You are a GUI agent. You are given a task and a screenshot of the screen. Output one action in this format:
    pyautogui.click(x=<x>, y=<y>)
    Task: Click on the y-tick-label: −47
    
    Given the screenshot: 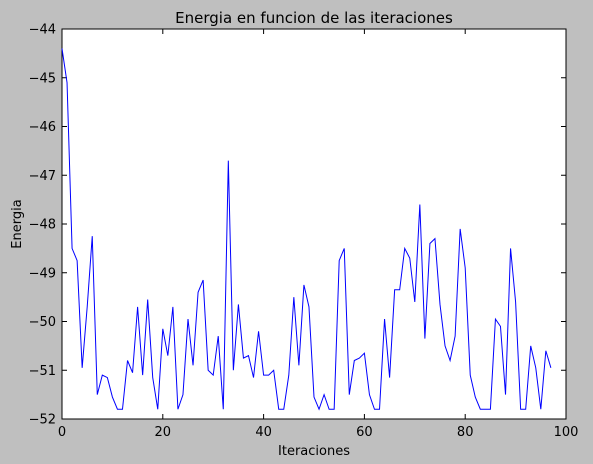 What is the action you would take?
    pyautogui.click(x=42, y=176)
    